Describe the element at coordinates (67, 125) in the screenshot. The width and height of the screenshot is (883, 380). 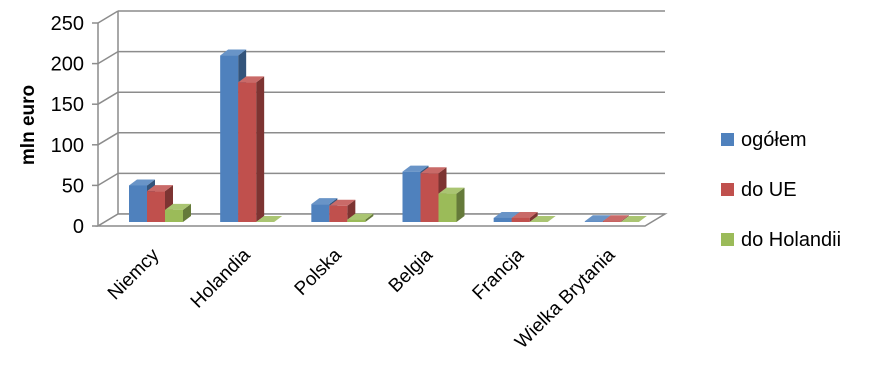
I see `y-axis-ticks: 0 50 100 150 200 250` at that location.